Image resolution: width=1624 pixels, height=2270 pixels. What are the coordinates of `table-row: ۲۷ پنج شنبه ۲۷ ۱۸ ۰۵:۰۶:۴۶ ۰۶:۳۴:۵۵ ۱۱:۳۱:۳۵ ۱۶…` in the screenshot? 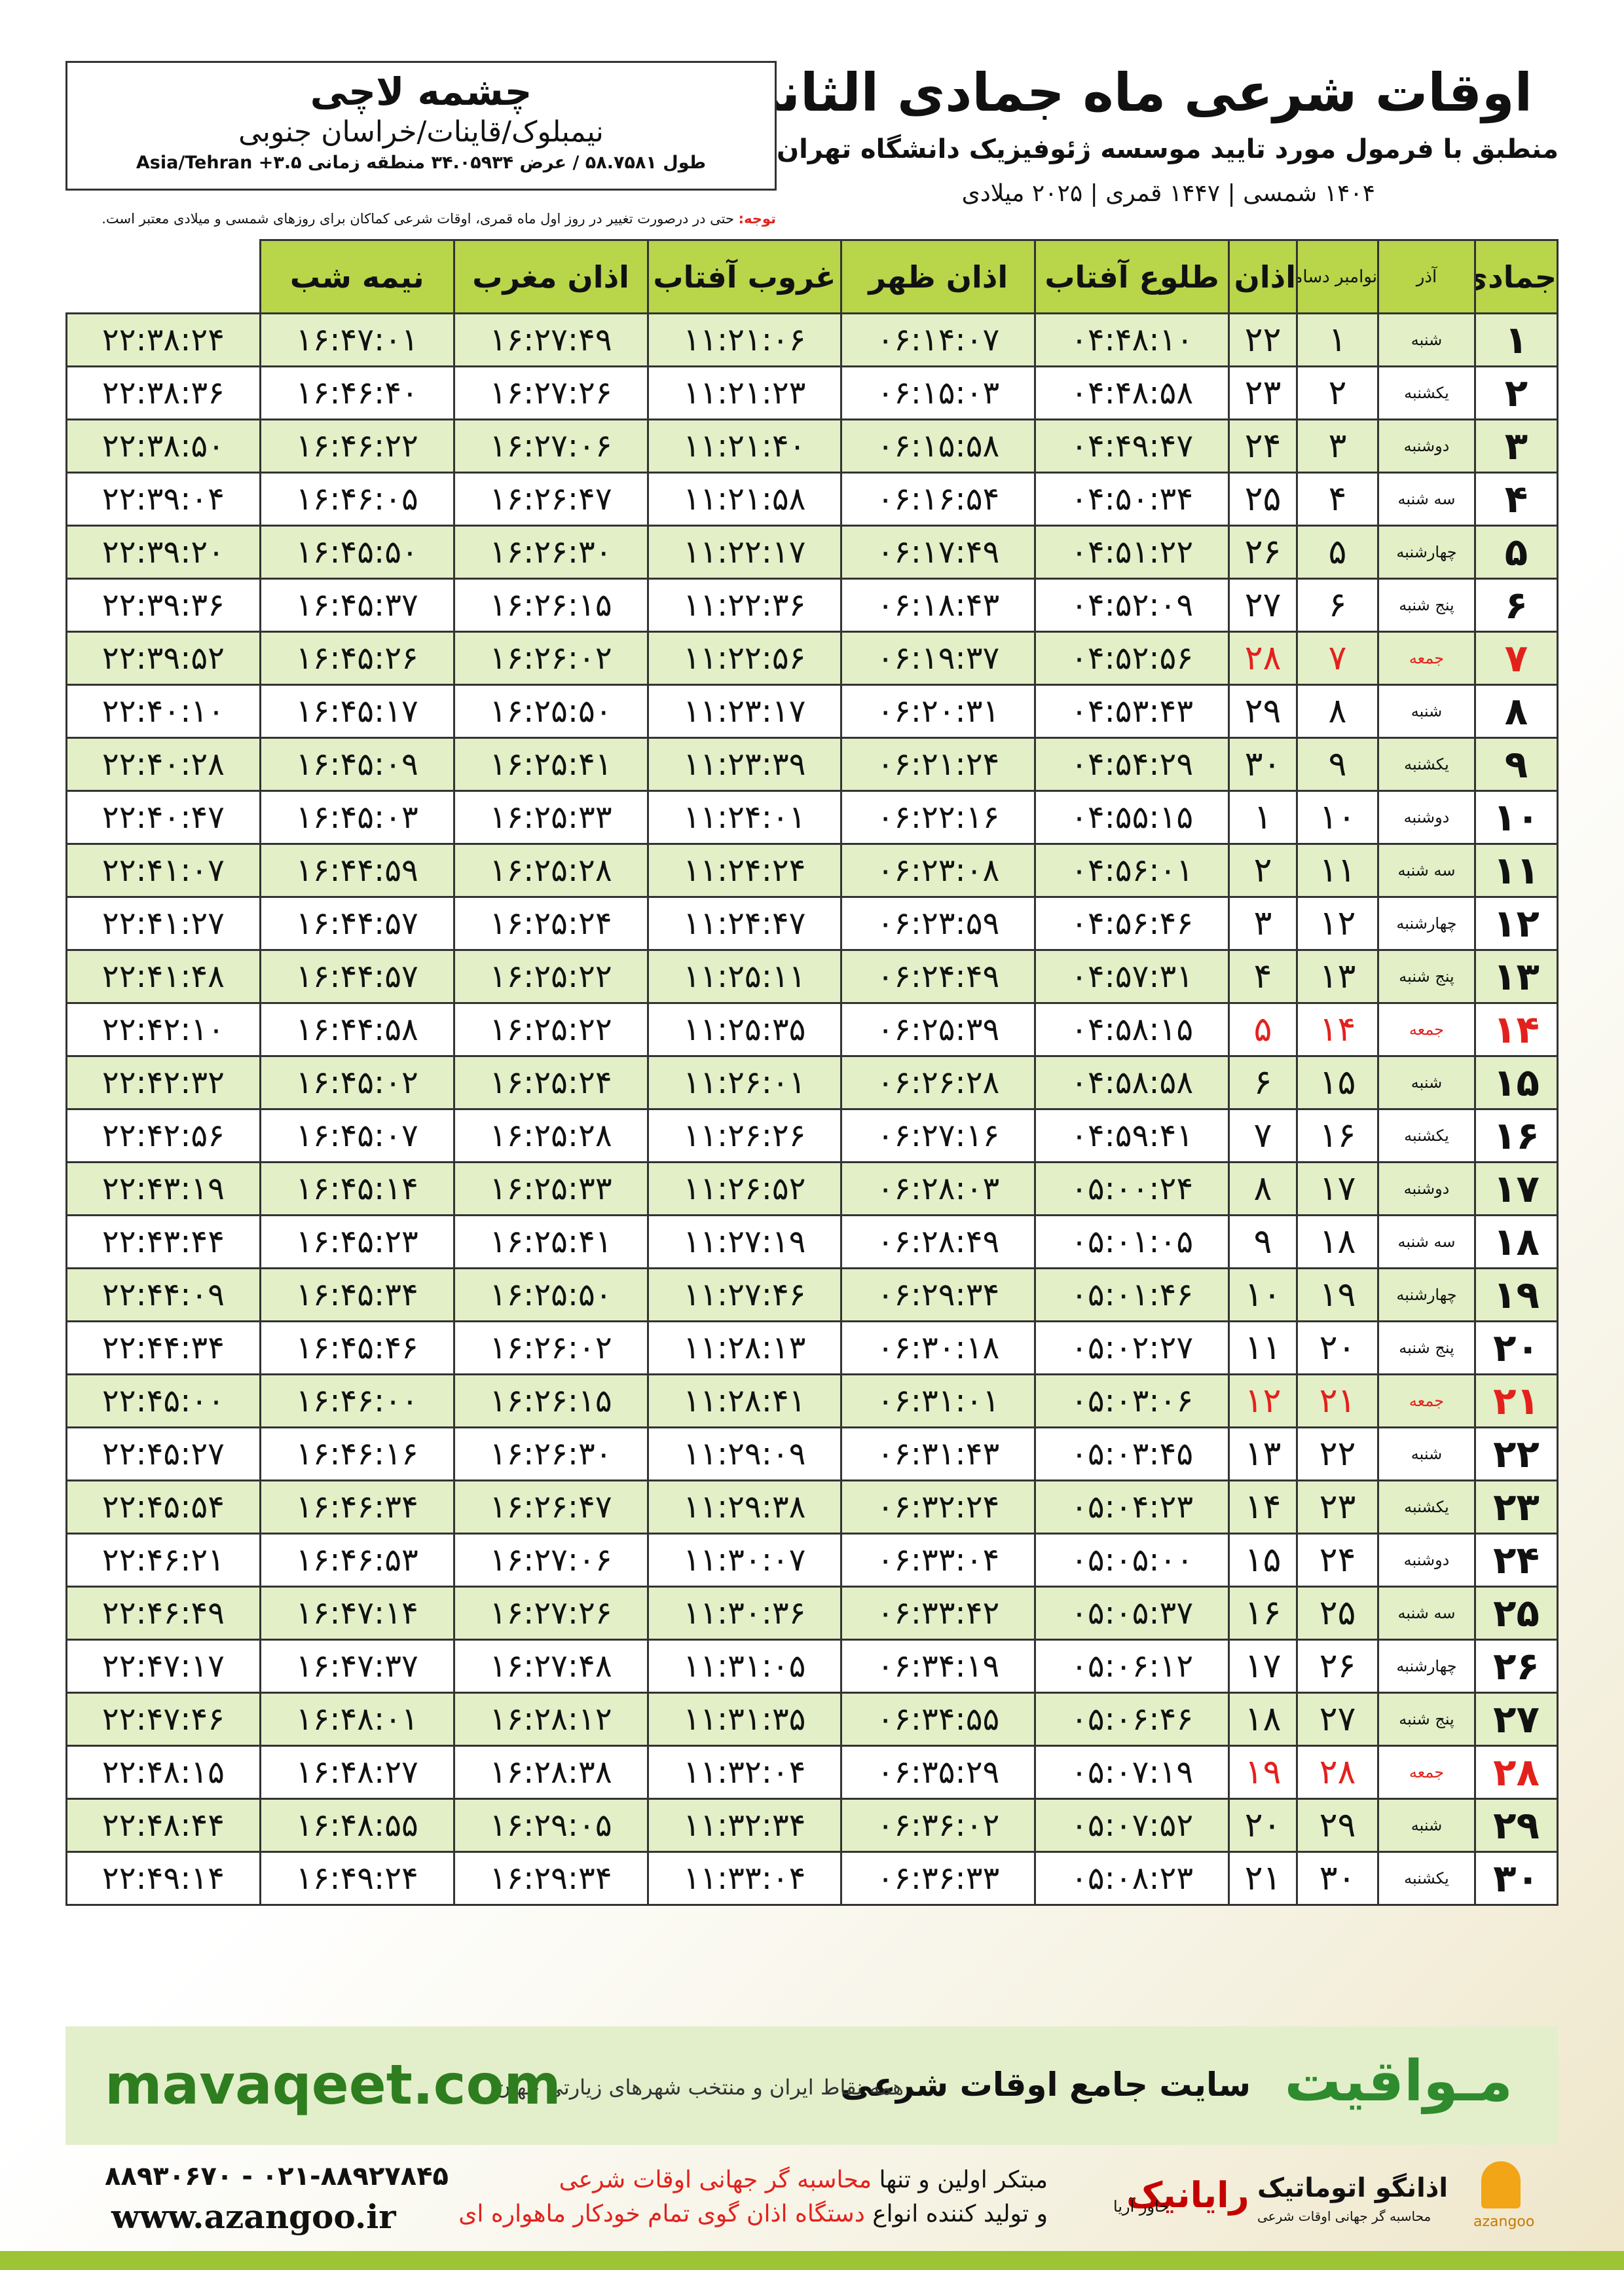 It's located at (812, 1719).